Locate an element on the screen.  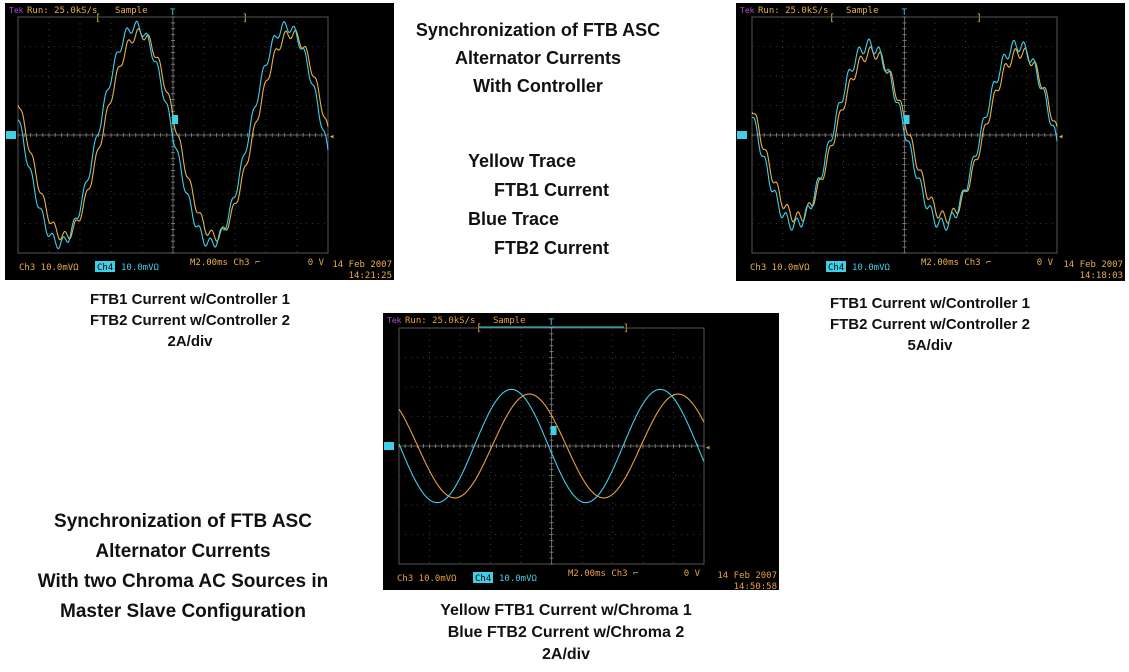
legend-yellow-desc: FTB1 Current is located at coordinates (552, 190).